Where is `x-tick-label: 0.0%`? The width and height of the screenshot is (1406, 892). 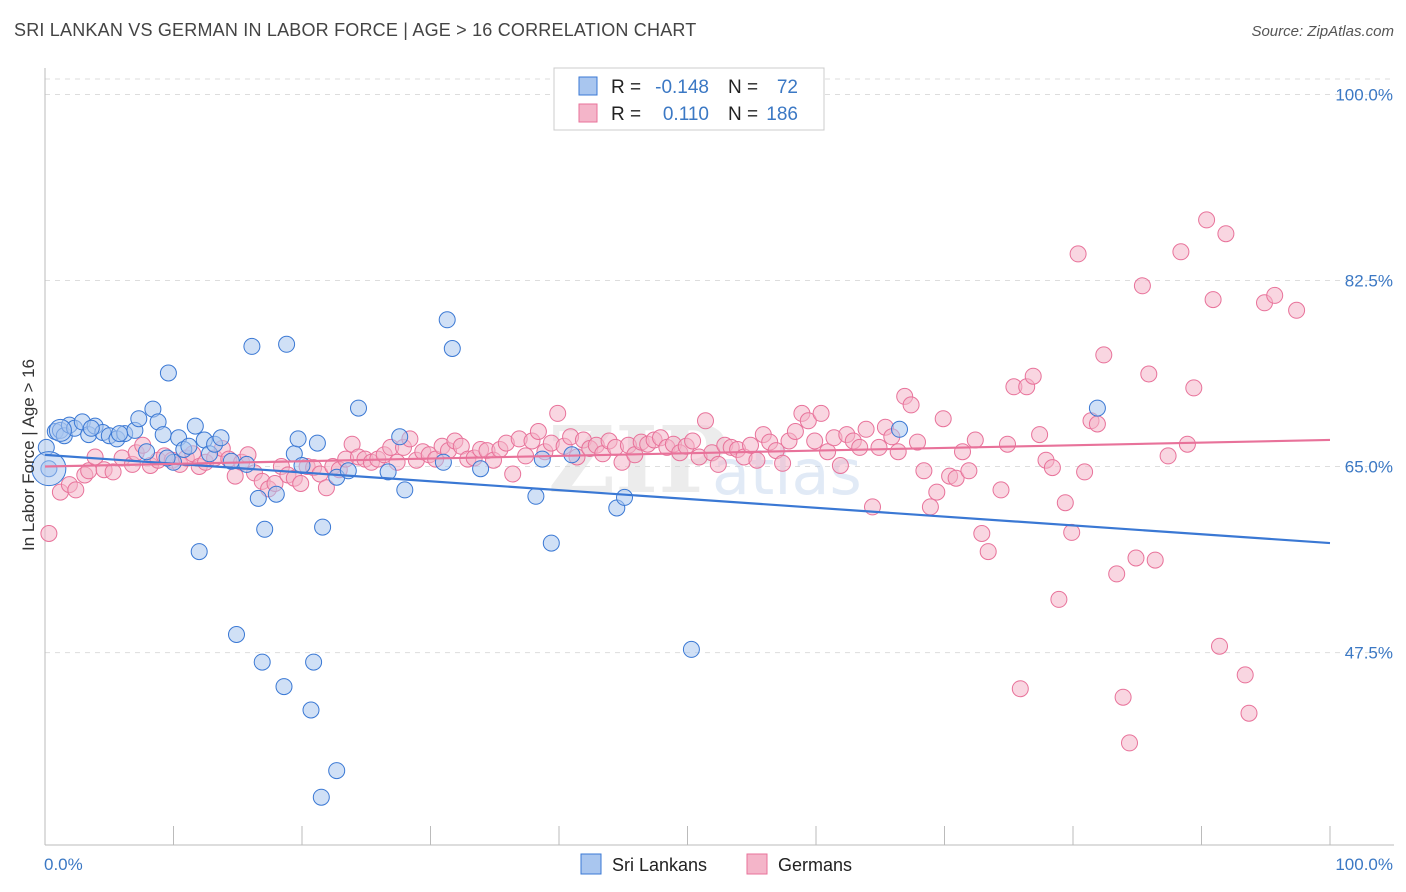 x-tick-label: 0.0% is located at coordinates (63, 864).